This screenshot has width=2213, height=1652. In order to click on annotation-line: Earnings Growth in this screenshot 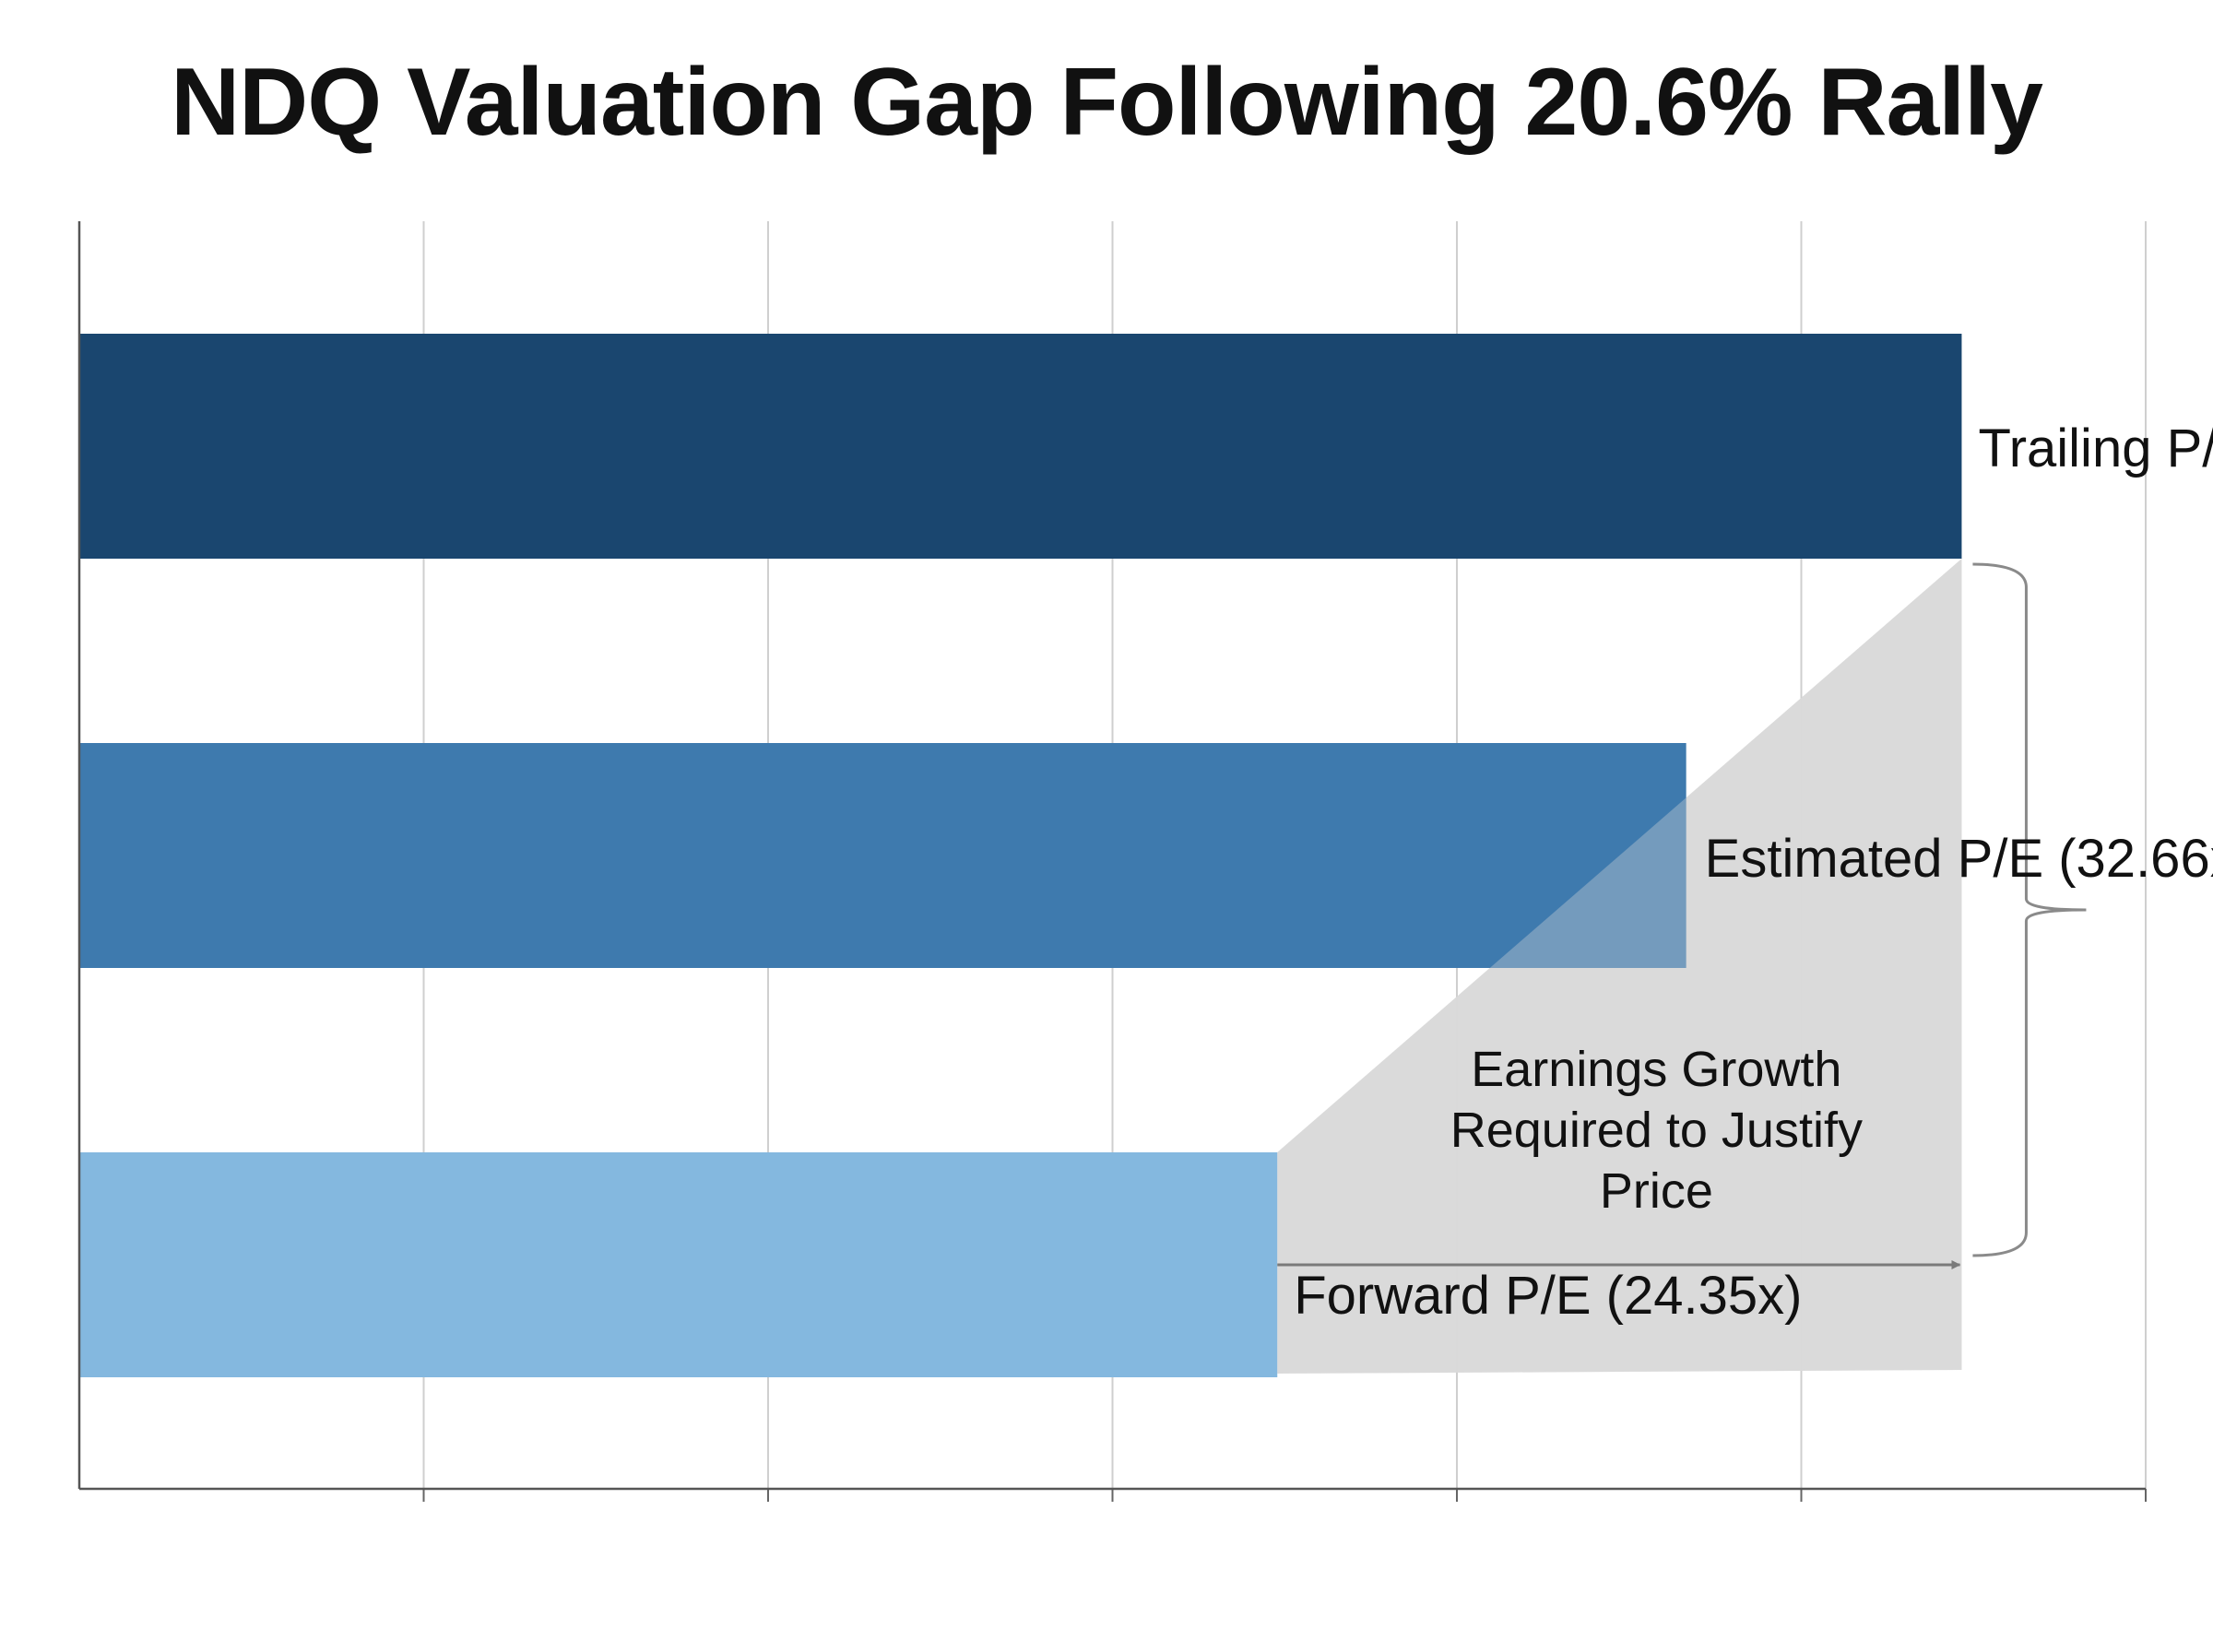, I will do `click(1656, 1069)`.